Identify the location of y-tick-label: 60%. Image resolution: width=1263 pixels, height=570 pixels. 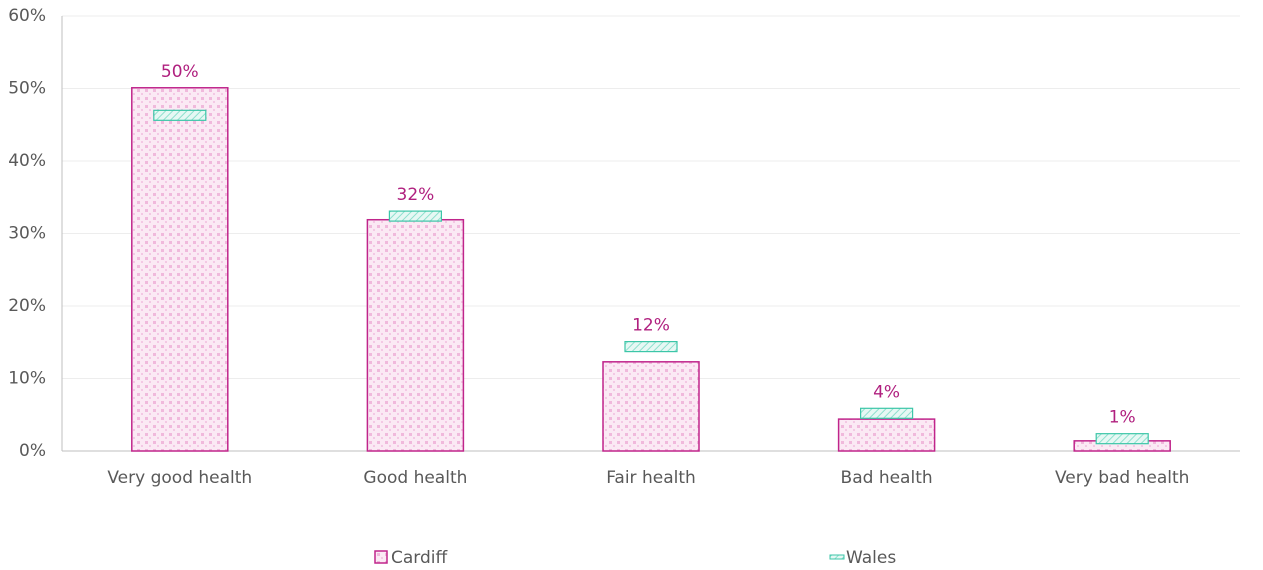
(27, 16).